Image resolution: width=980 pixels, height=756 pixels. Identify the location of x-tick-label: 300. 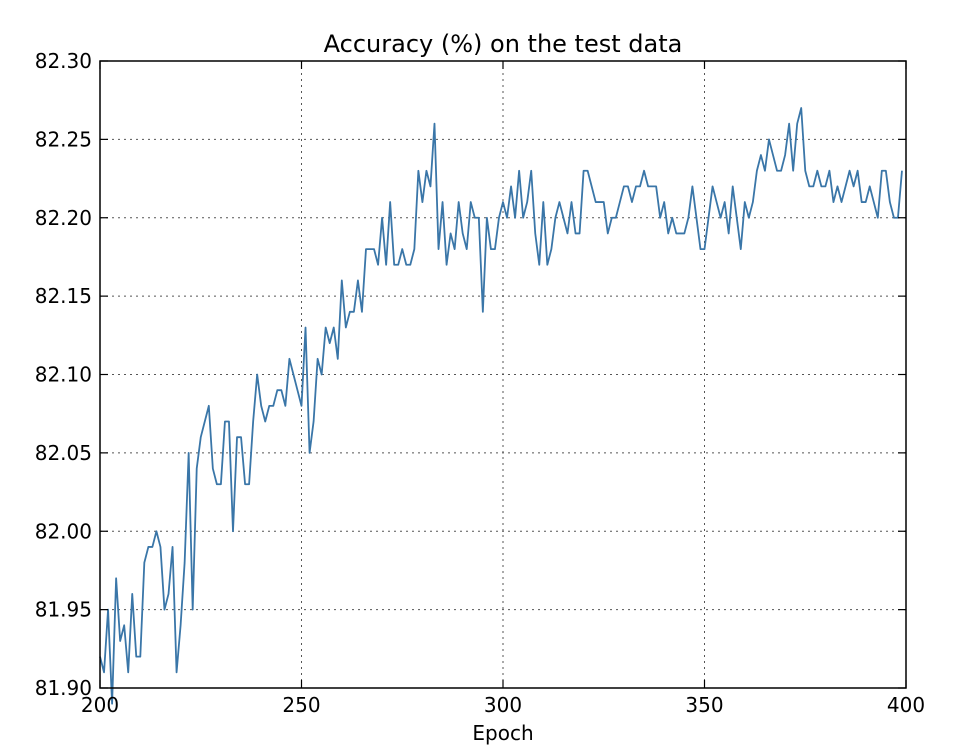
(503, 705).